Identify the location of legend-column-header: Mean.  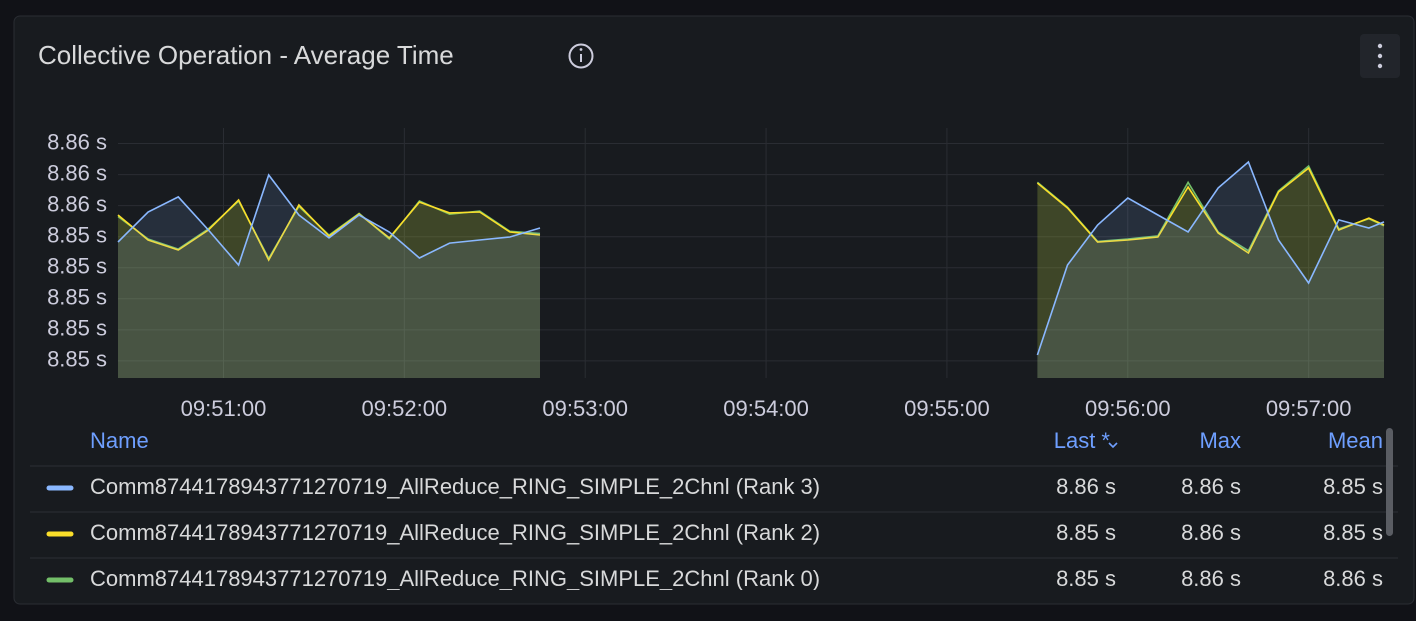
(1355, 440).